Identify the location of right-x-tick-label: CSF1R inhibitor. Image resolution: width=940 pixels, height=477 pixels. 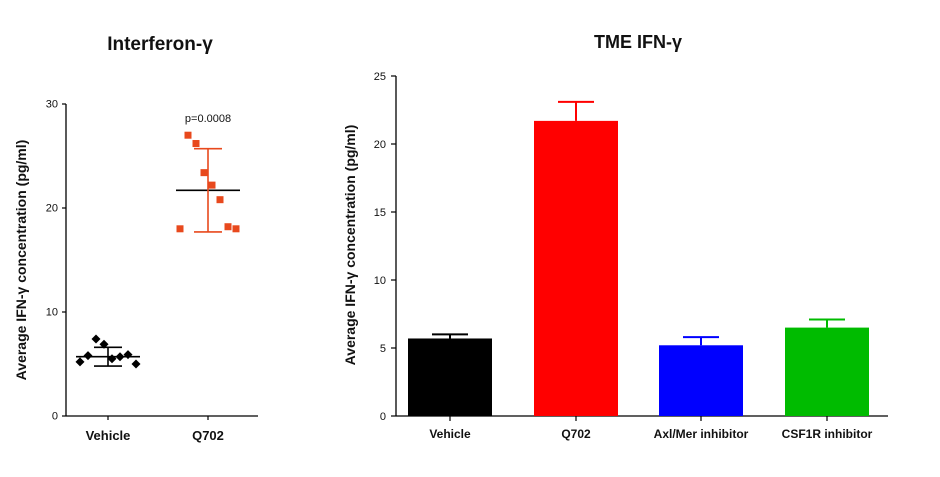
(827, 434).